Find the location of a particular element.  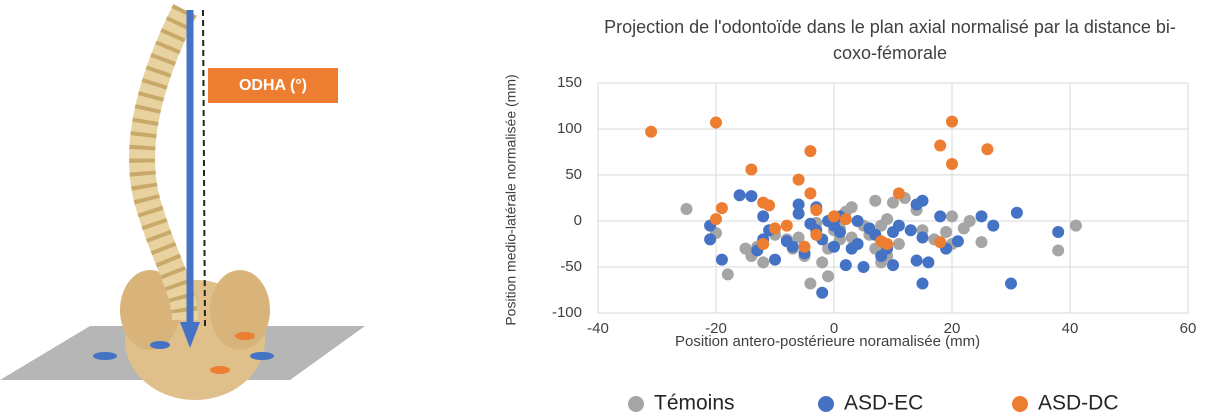

y-tick-label: -50 is located at coordinates (571, 266).